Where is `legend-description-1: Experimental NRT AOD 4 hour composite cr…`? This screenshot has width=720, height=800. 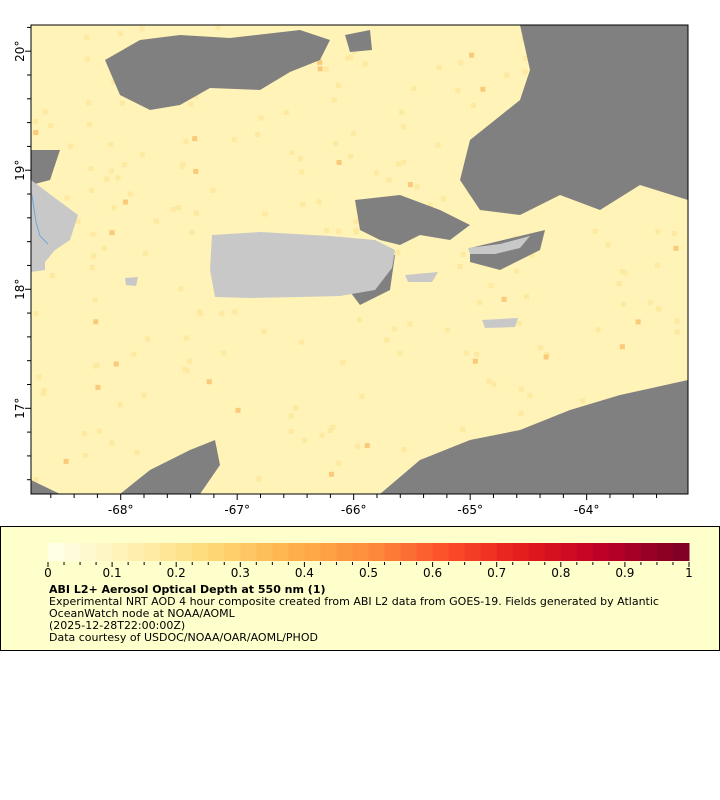 legend-description-1: Experimental NRT AOD 4 hour composite cr… is located at coordinates (354, 601).